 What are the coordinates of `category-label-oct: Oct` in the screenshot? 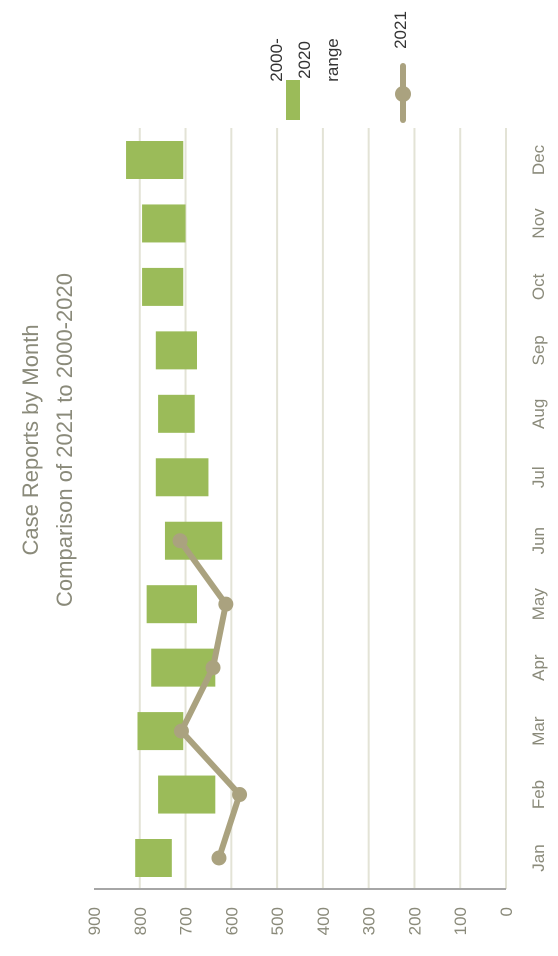 It's located at (538, 286).